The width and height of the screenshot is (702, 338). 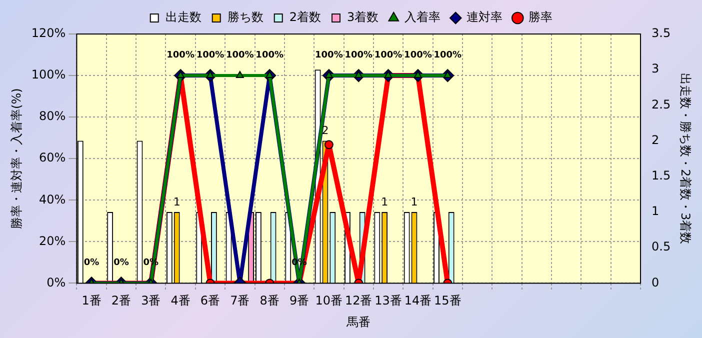 What do you see at coordinates (422, 17) in the screenshot?
I see `legend-label: 入着率` at bounding box center [422, 17].